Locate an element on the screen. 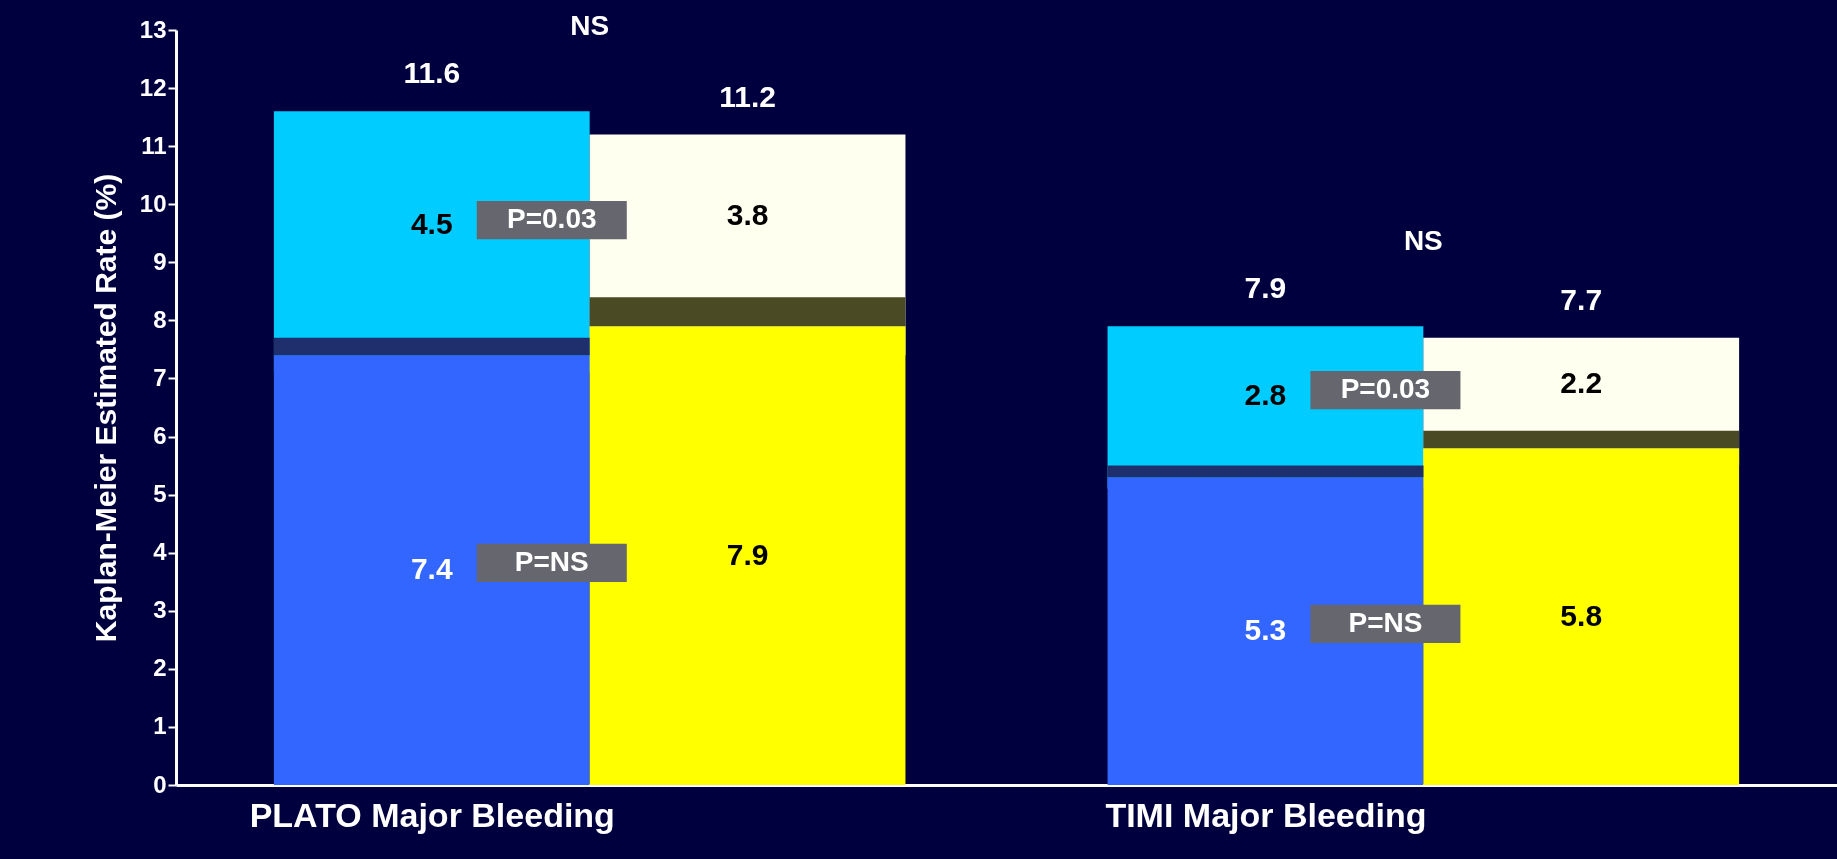 The height and width of the screenshot is (859, 1837). y-tick-label: 11 is located at coordinates (154, 145).